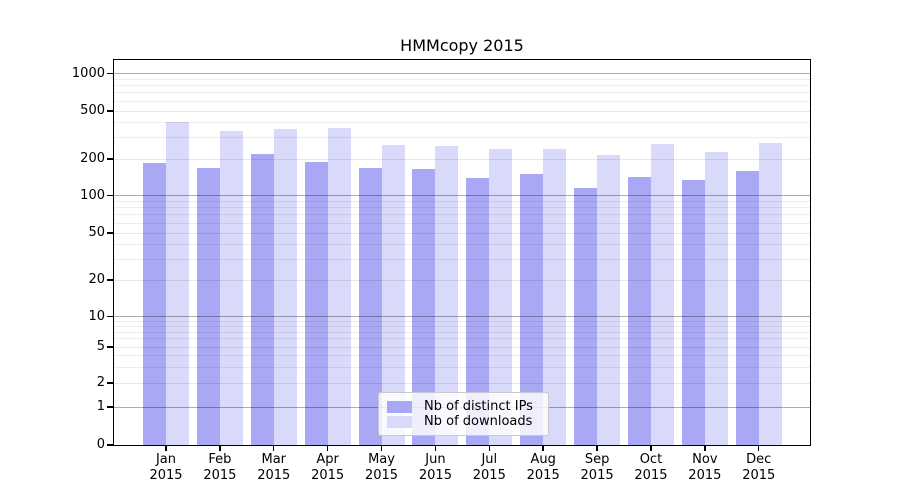 The height and width of the screenshot is (500, 900). What do you see at coordinates (92, 110) in the screenshot?
I see `y-tick-label-500: 500` at bounding box center [92, 110].